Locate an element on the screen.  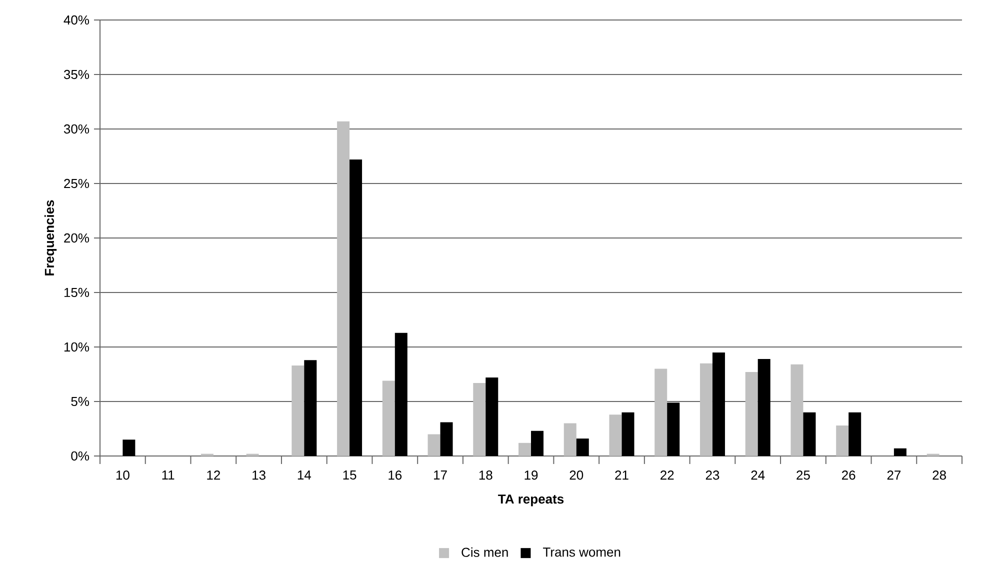
x-axis-title: TA repeats is located at coordinates (531, 500).